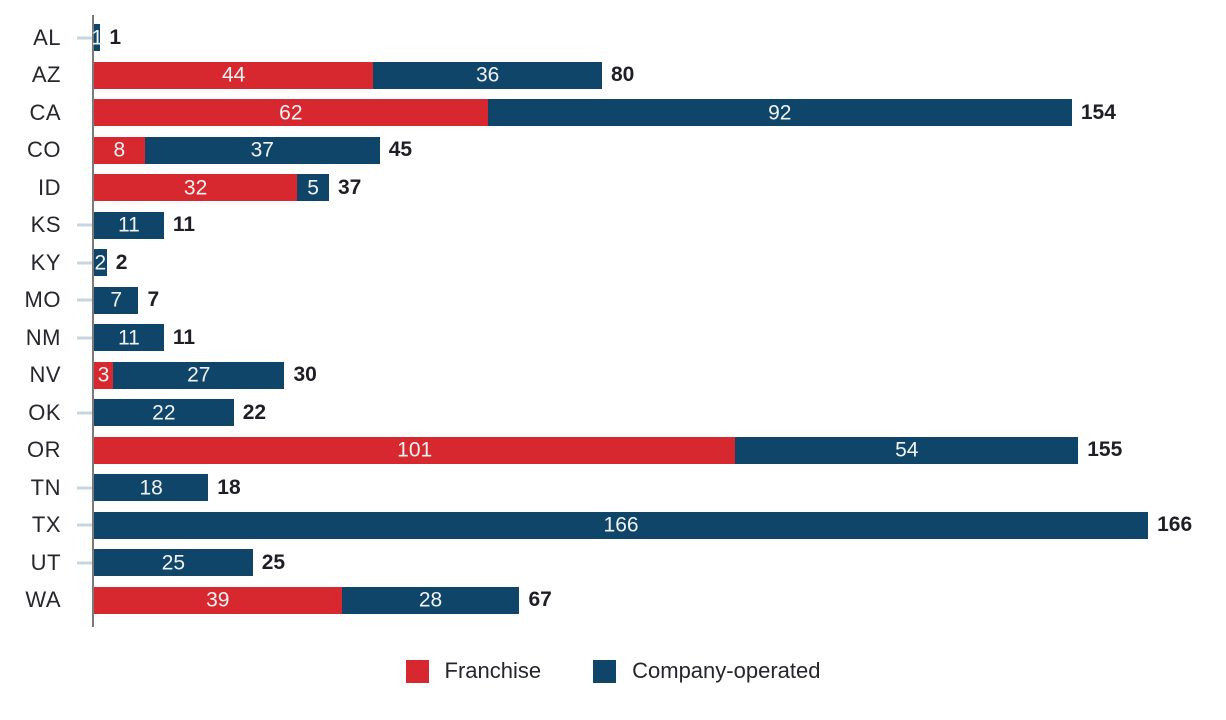  I want to click on bar-stack: 18, so click(151, 487).